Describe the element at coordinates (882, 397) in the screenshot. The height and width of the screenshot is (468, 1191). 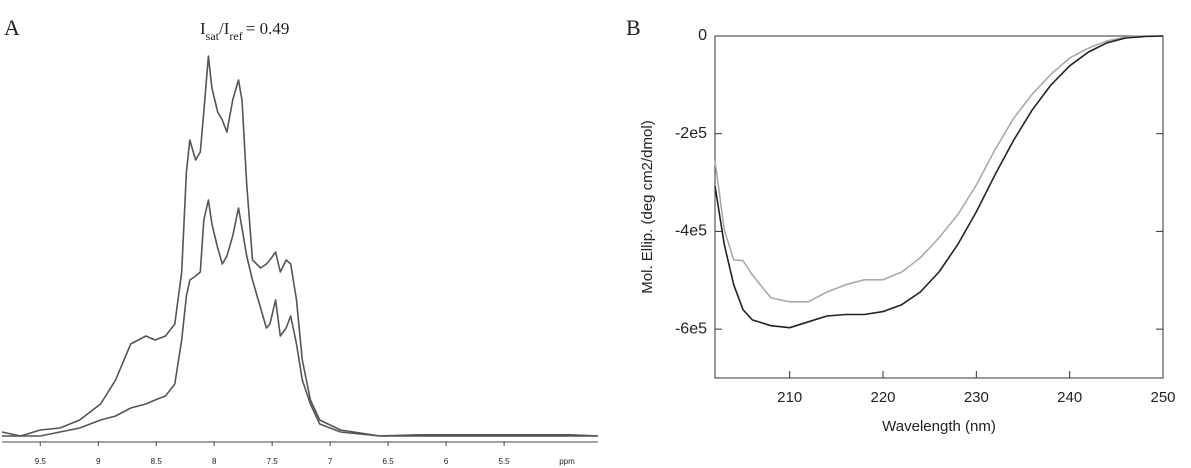
I see `x-tick-label: 220` at that location.